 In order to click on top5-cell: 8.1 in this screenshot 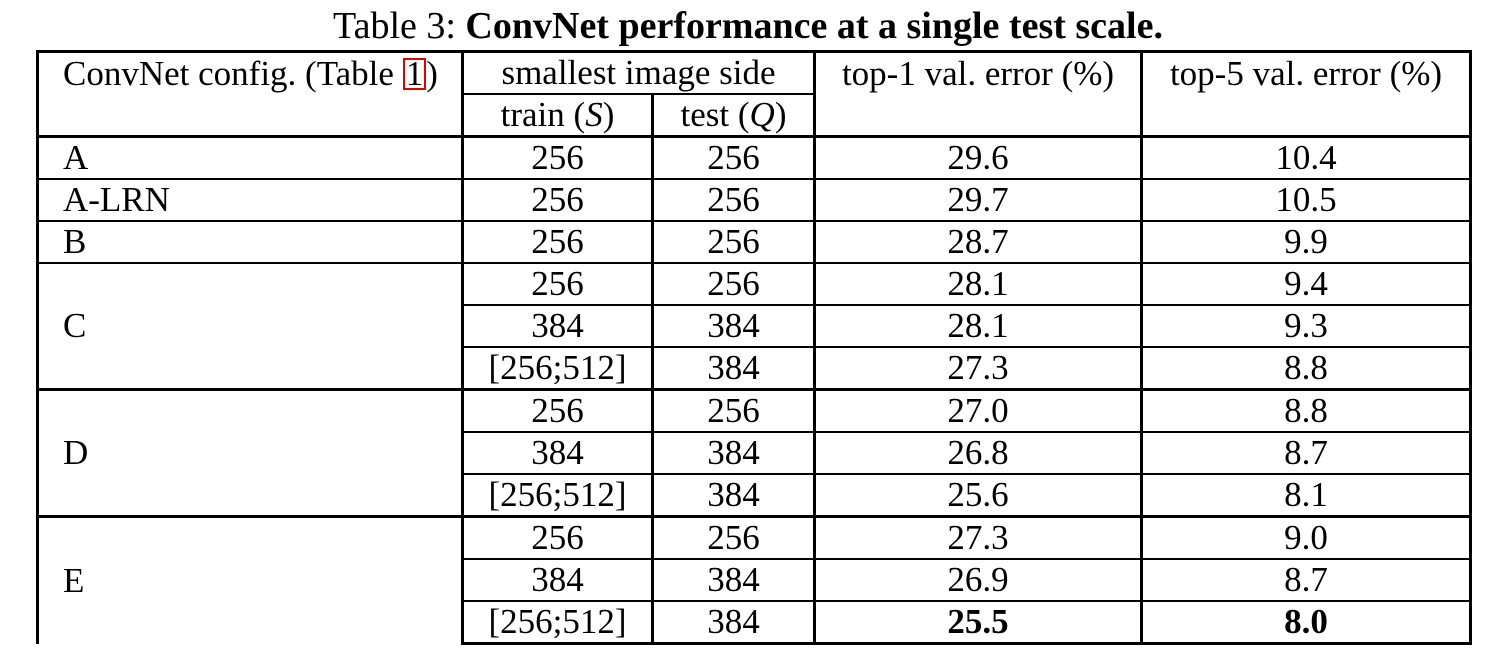, I will do `click(1306, 495)`.